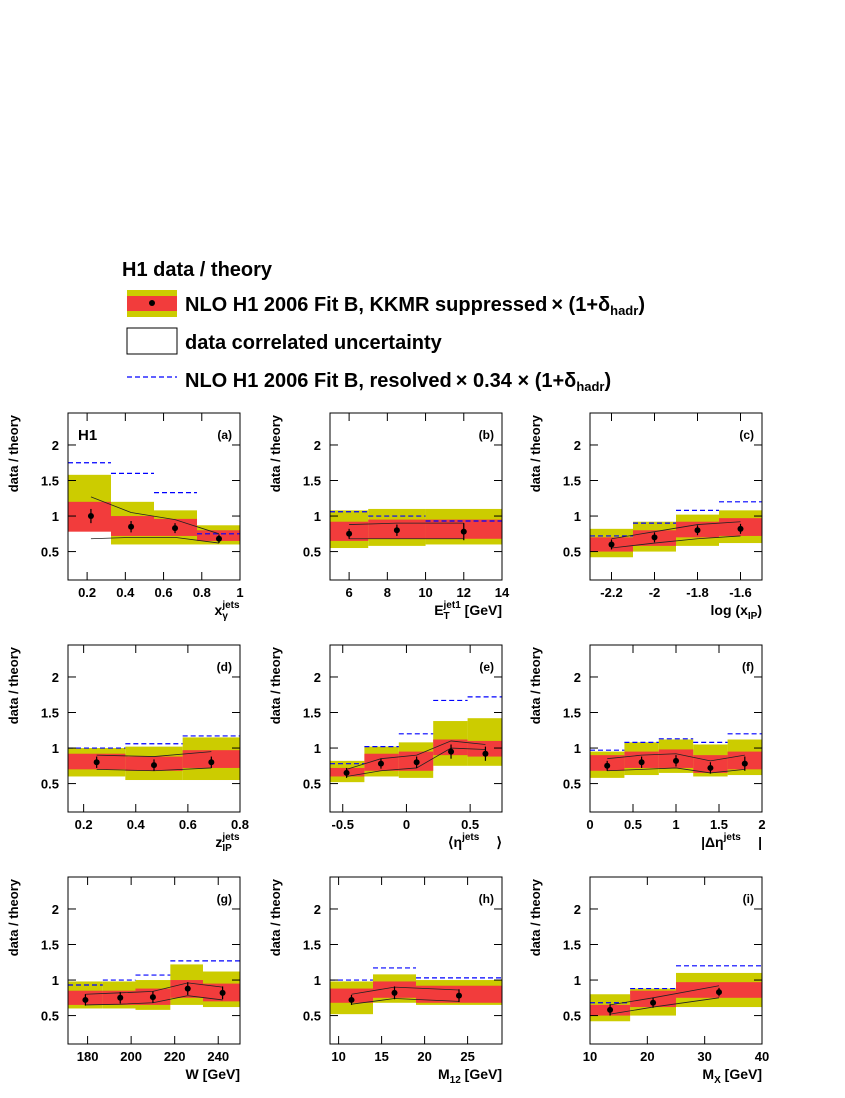 Image resolution: width=845 pixels, height=1098 pixels. Describe the element at coordinates (731, 841) in the screenshot. I see `x-axis-label: |Δηjets |` at that location.